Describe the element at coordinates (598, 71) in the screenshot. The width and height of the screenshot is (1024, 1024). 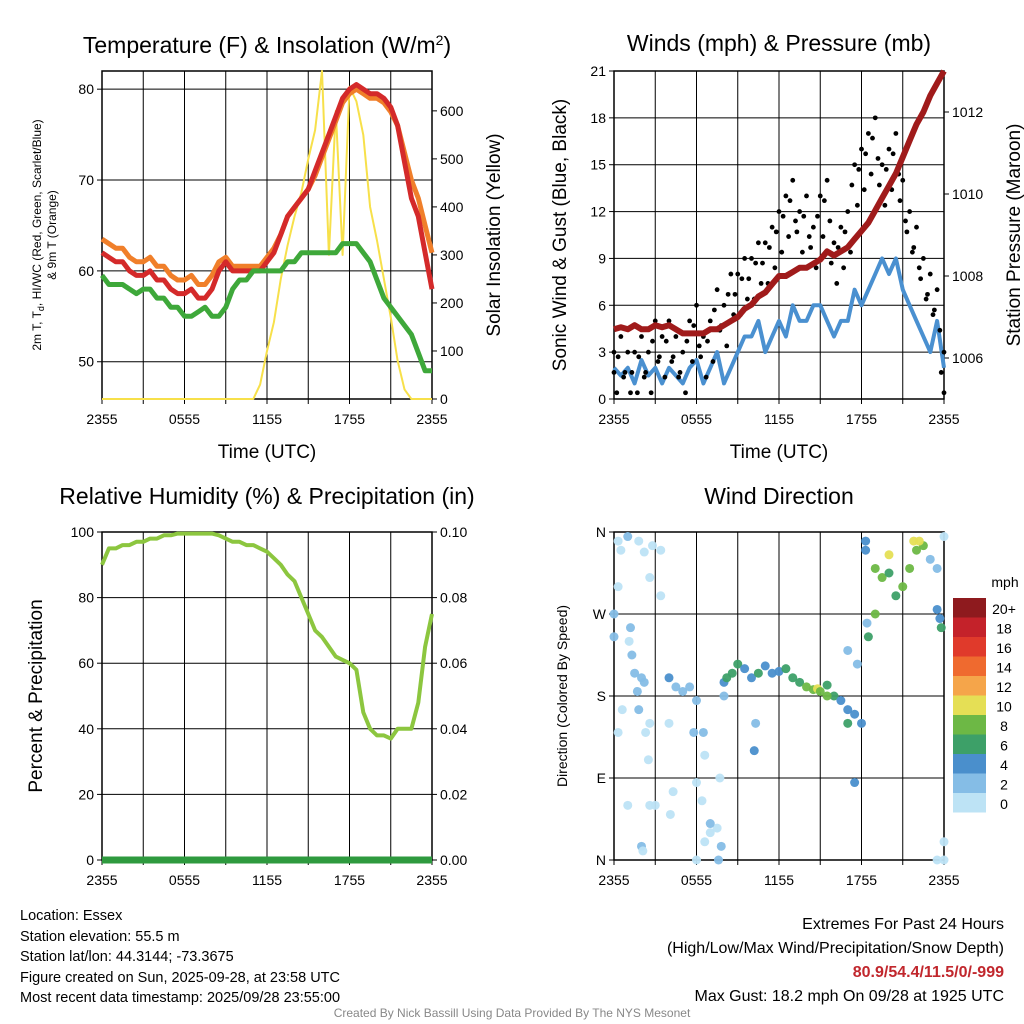
I see `chart2-left-tick-label: 21` at that location.